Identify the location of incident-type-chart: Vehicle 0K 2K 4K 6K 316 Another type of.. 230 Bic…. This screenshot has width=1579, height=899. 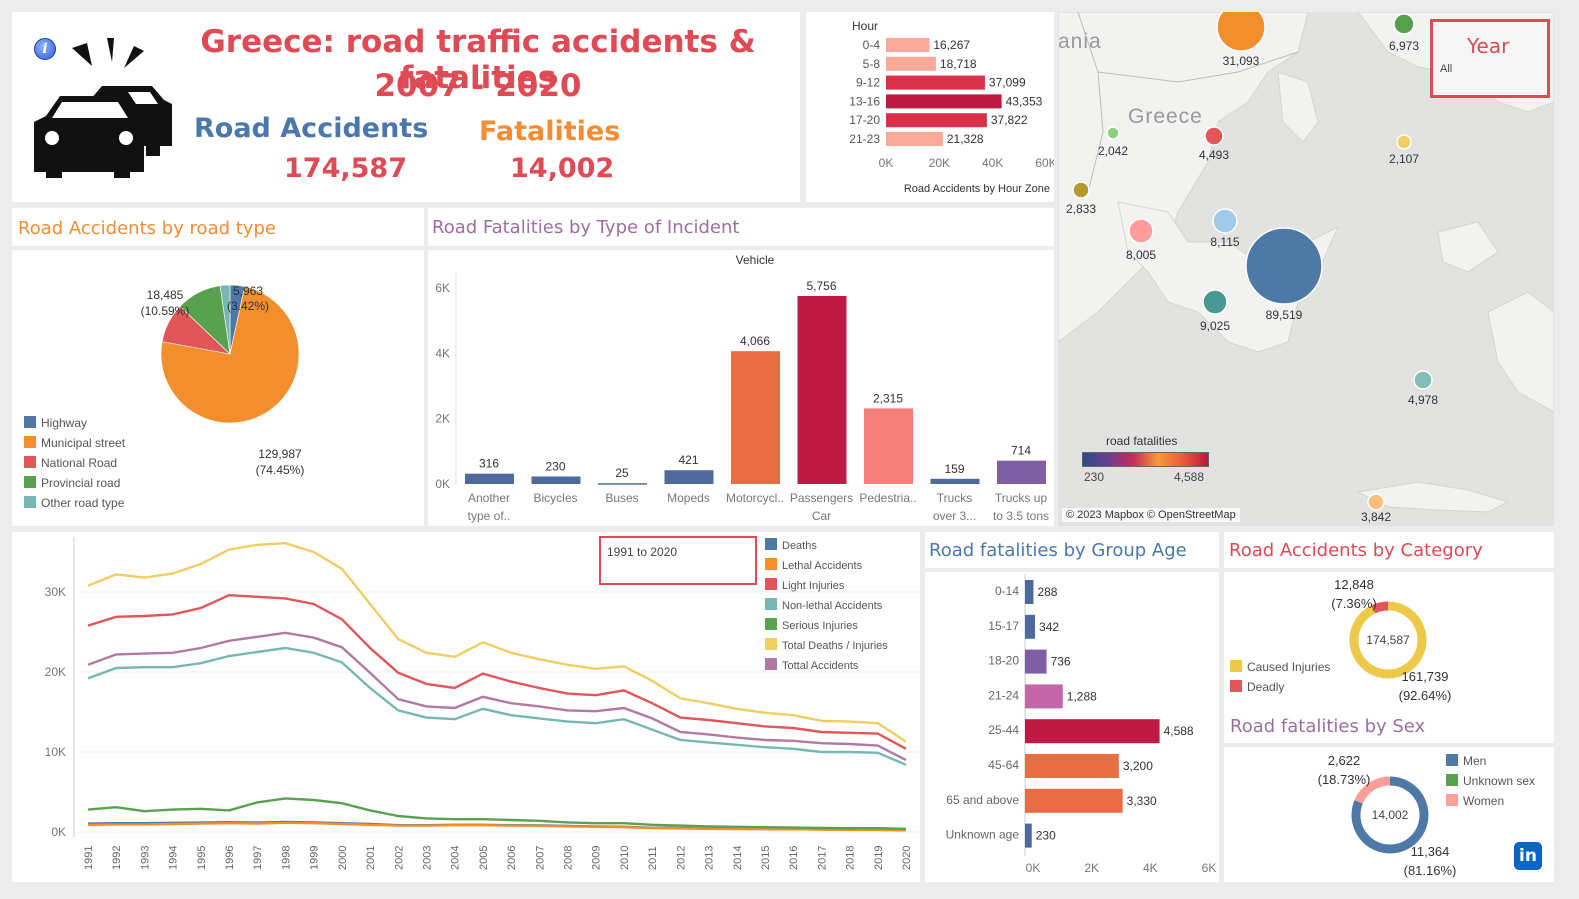
(742, 388).